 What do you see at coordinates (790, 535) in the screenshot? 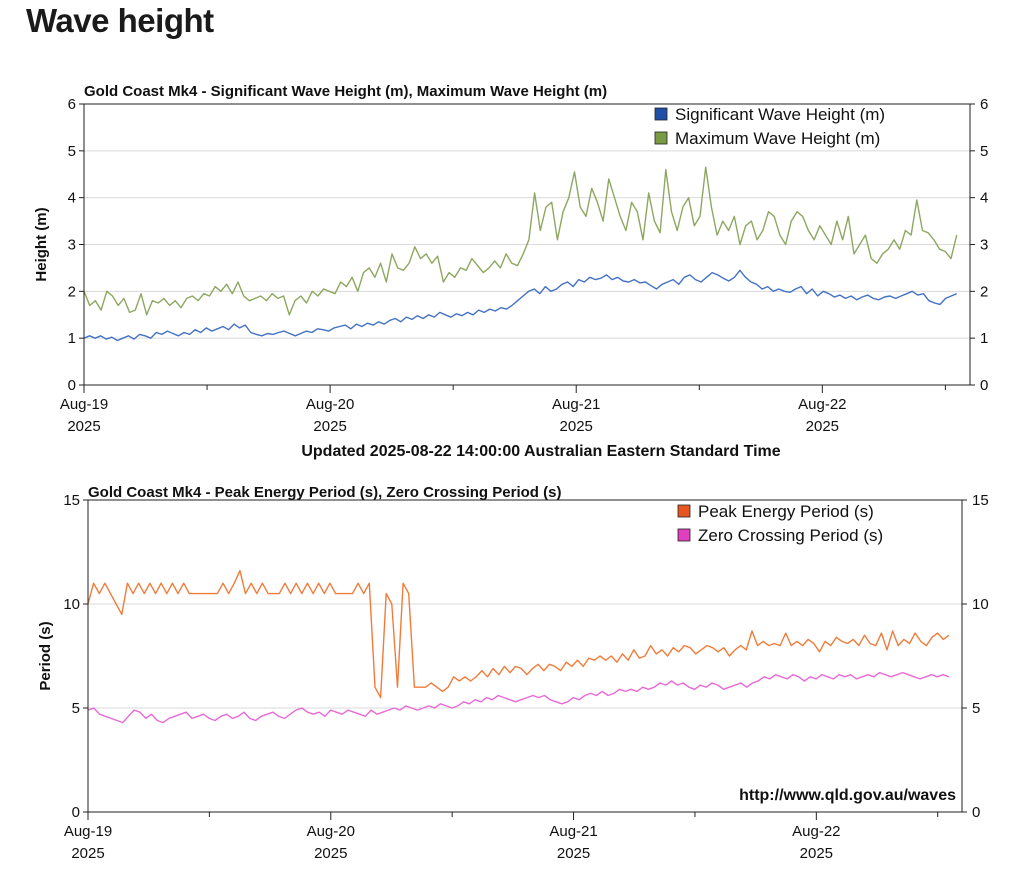
I see `legend-label-2: Zero Crossing Period (s)` at bounding box center [790, 535].